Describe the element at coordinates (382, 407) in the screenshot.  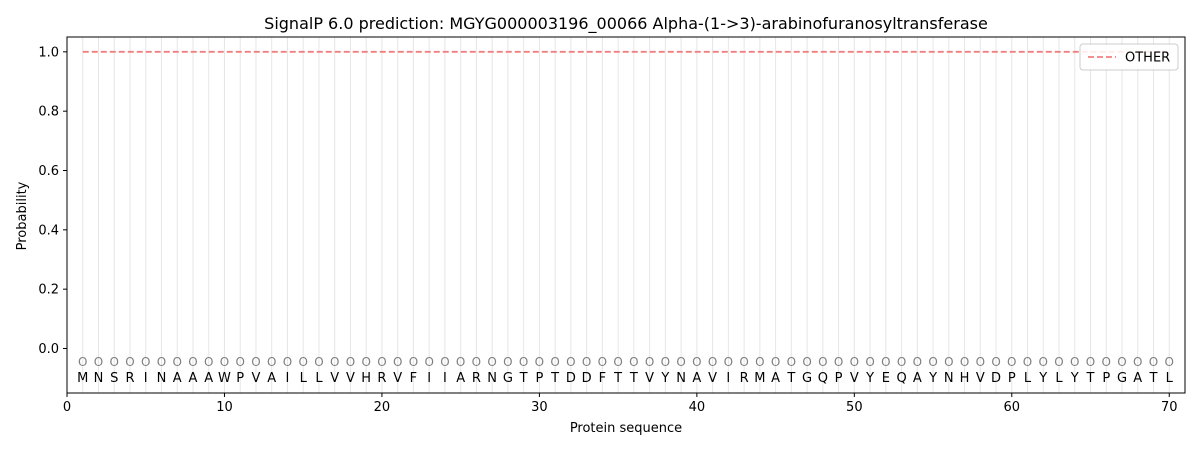
I see `x-tick-label: 20` at that location.